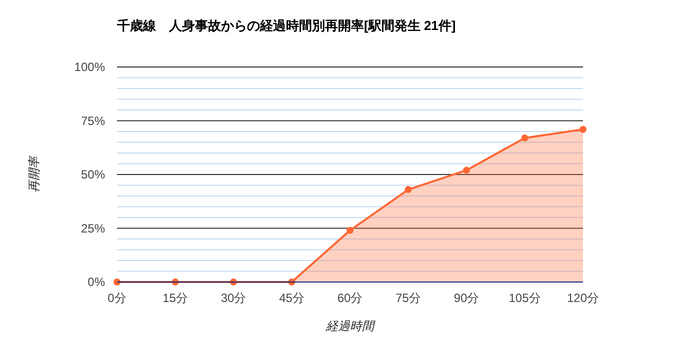  I want to click on x-tick-label: 60分, so click(350, 298).